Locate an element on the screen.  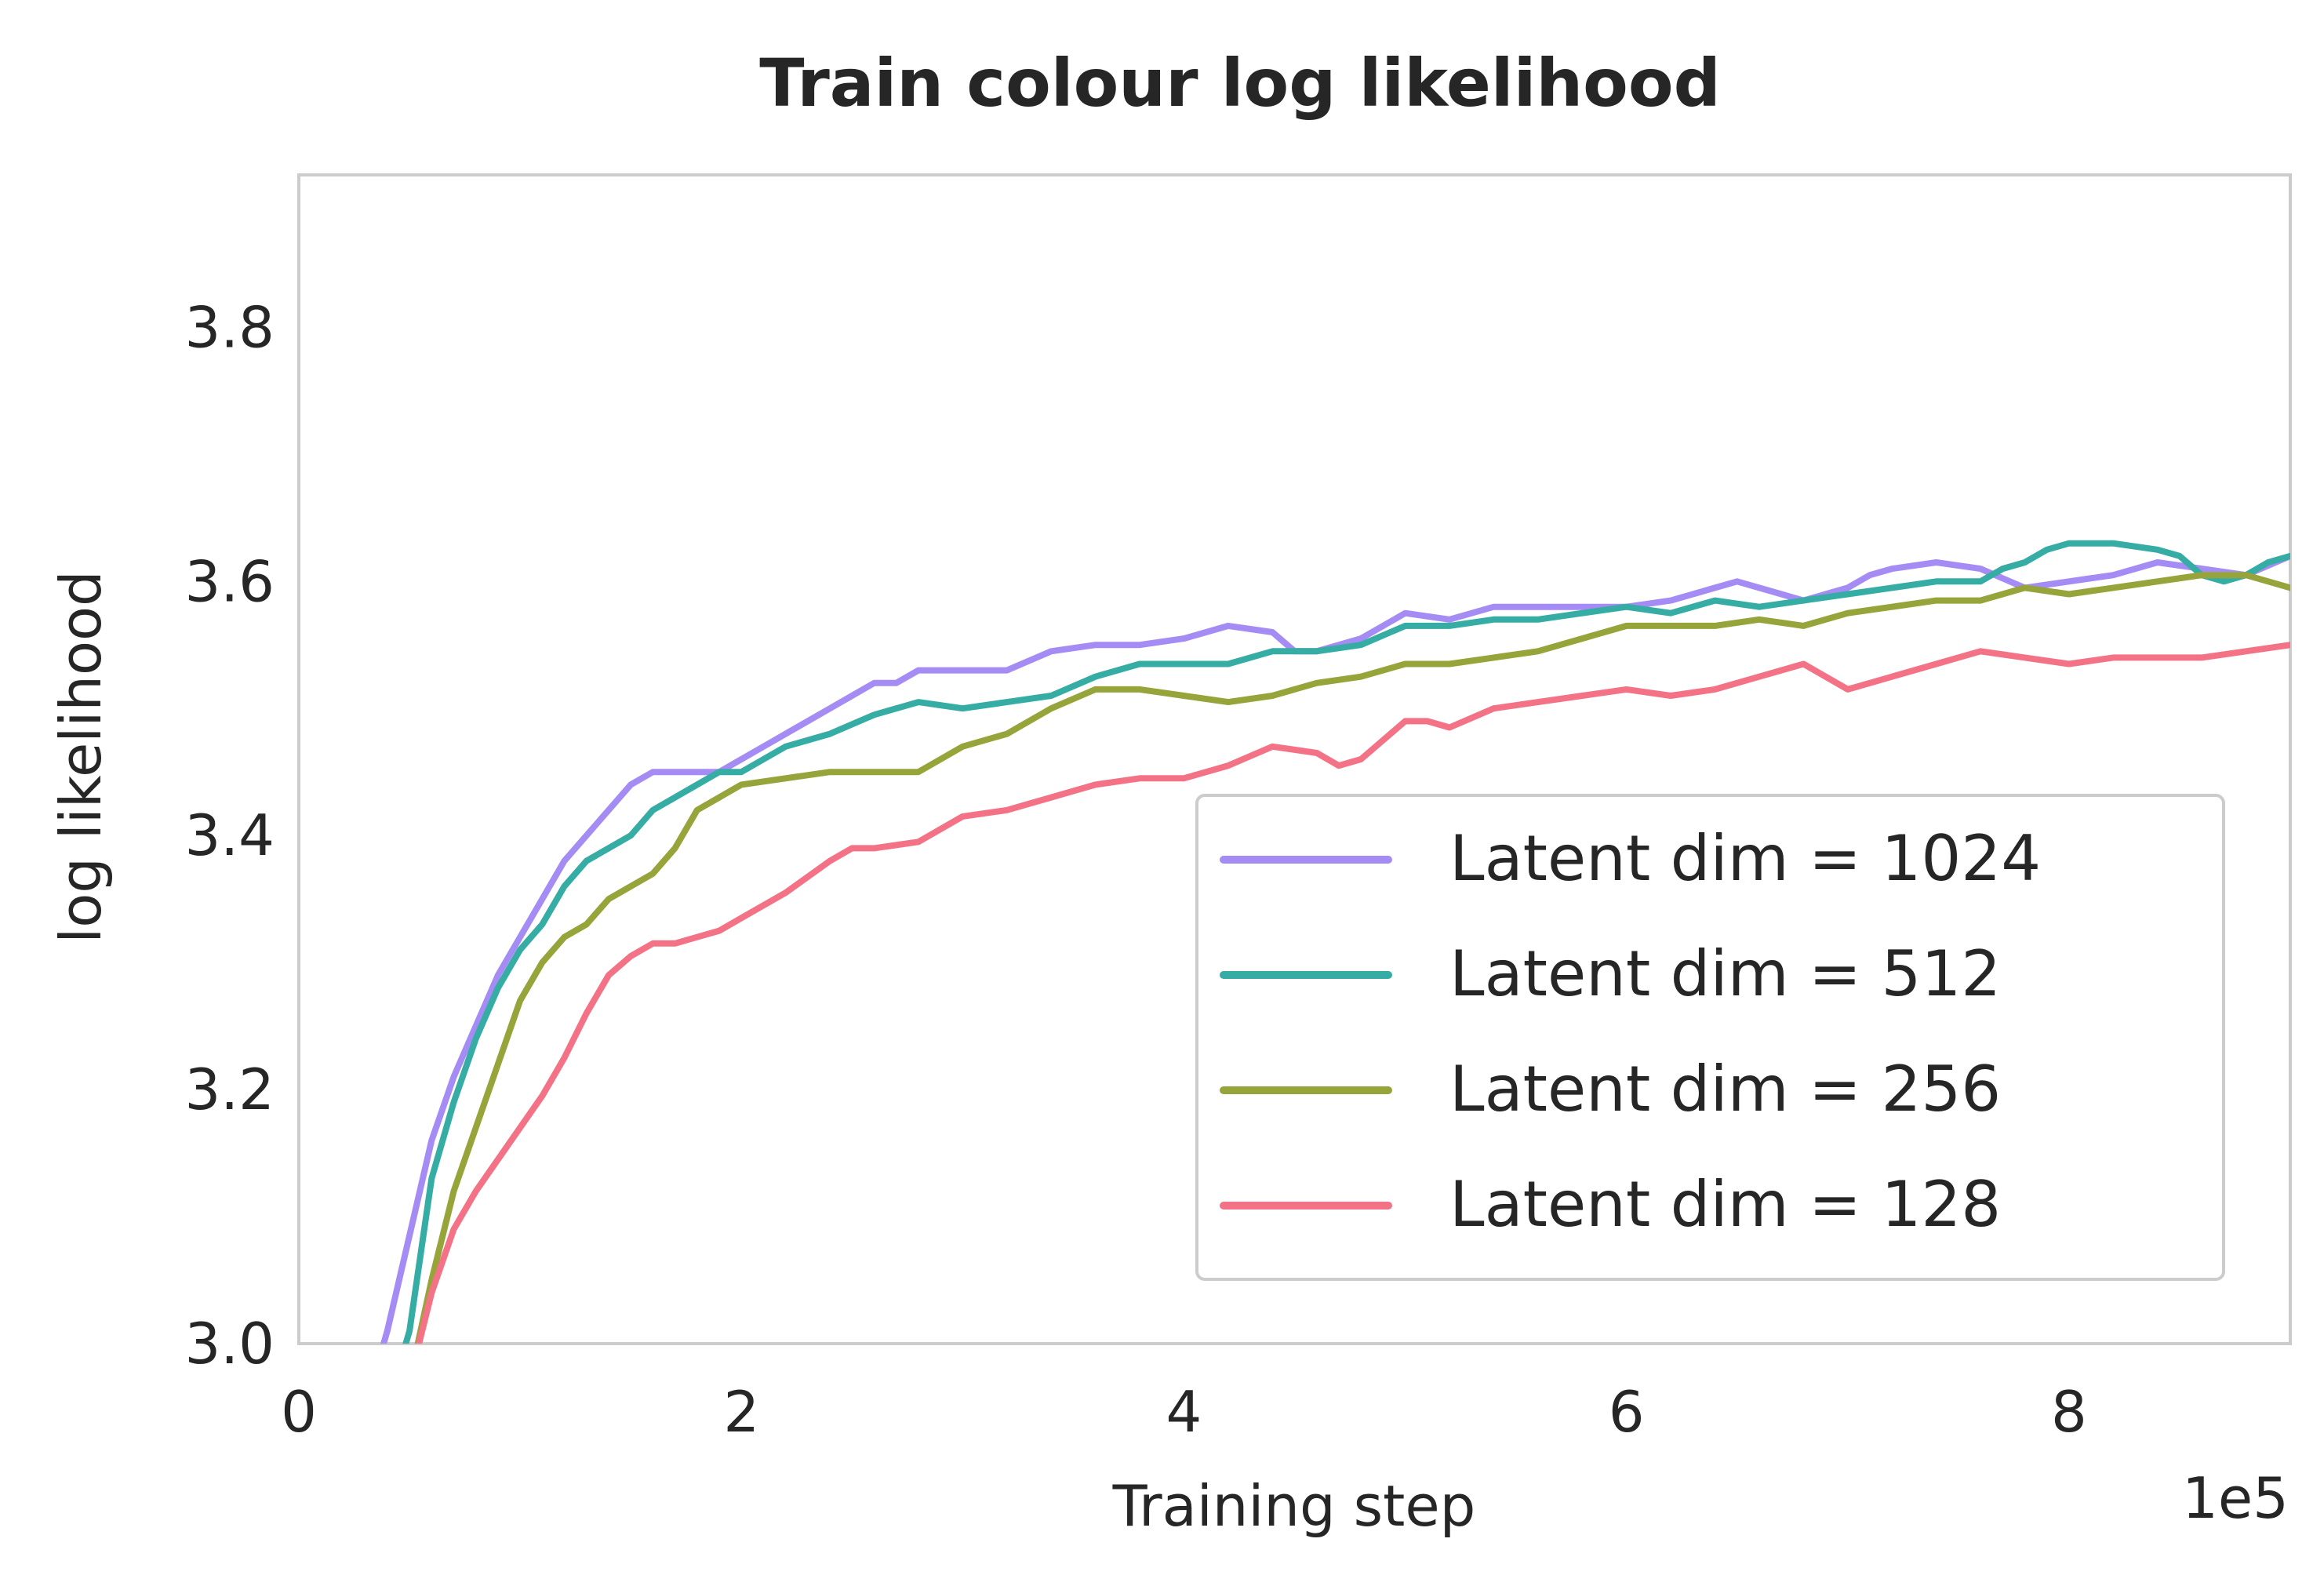
x-axis-ticks: 0 2 4 6 8 is located at coordinates (1184, 1412).